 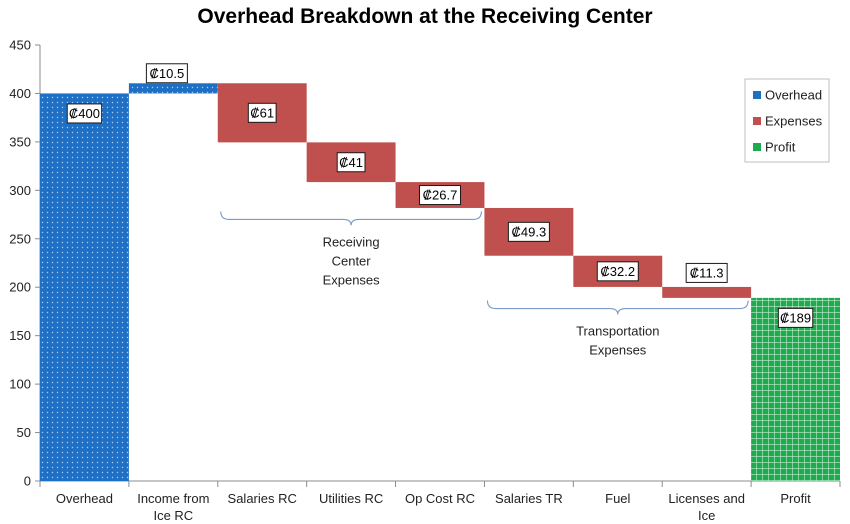 What do you see at coordinates (617, 331) in the screenshot?
I see `annotation-text: Transportation` at bounding box center [617, 331].